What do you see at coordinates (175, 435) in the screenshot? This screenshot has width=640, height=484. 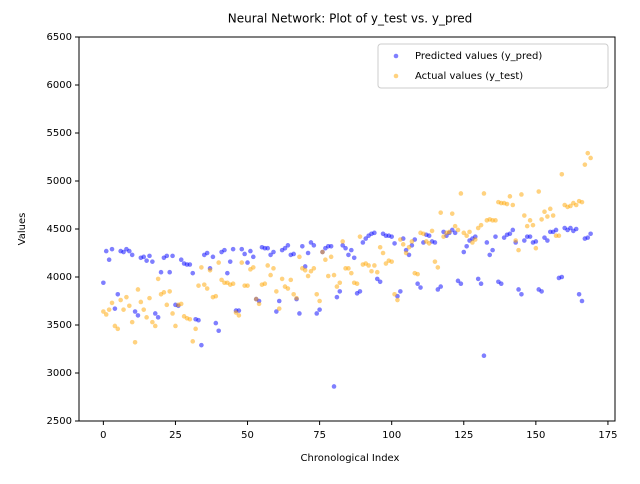 I see `x-tick-label: 25` at bounding box center [175, 435].